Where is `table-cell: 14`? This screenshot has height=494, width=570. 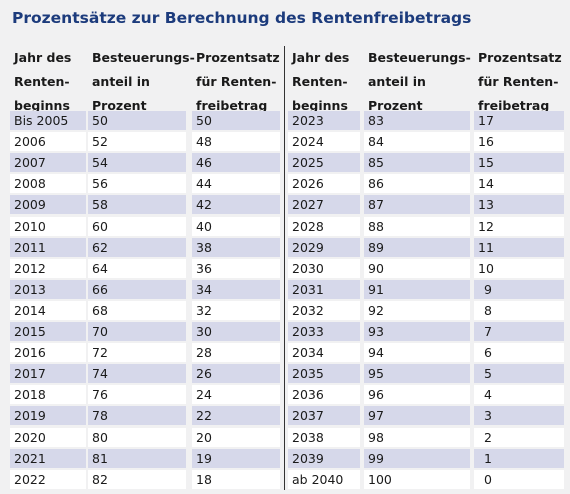 table-cell: 14 is located at coordinates (519, 184).